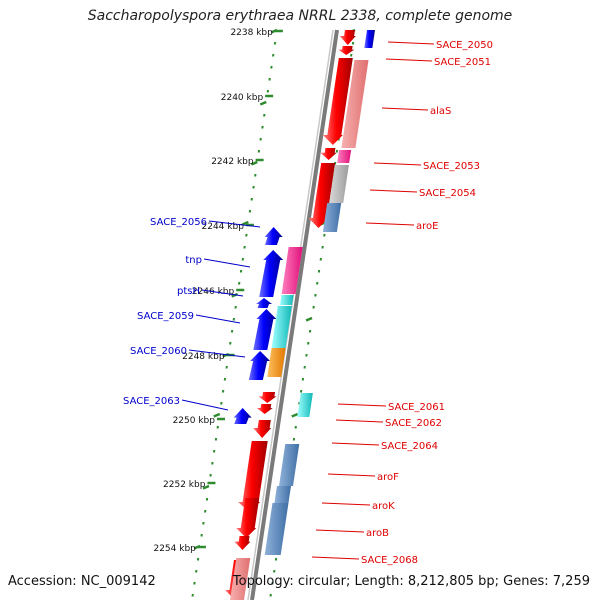 The height and width of the screenshot is (600, 600). I want to click on scale-label: 2254 kbp, so click(174, 549).